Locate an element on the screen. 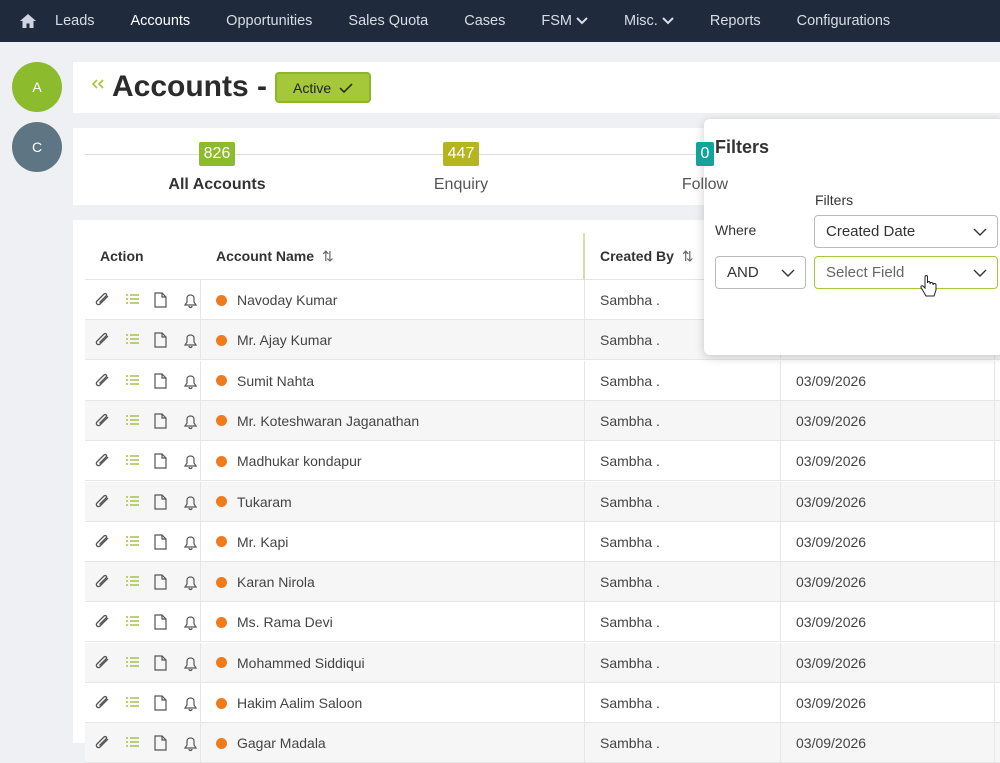 The image size is (1000, 763). page-title: Accounts - is located at coordinates (190, 86).